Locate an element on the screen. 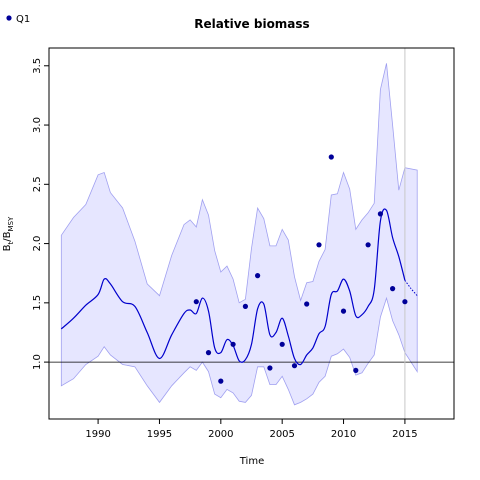  y-tick-label: 2.0 is located at coordinates (37, 244).